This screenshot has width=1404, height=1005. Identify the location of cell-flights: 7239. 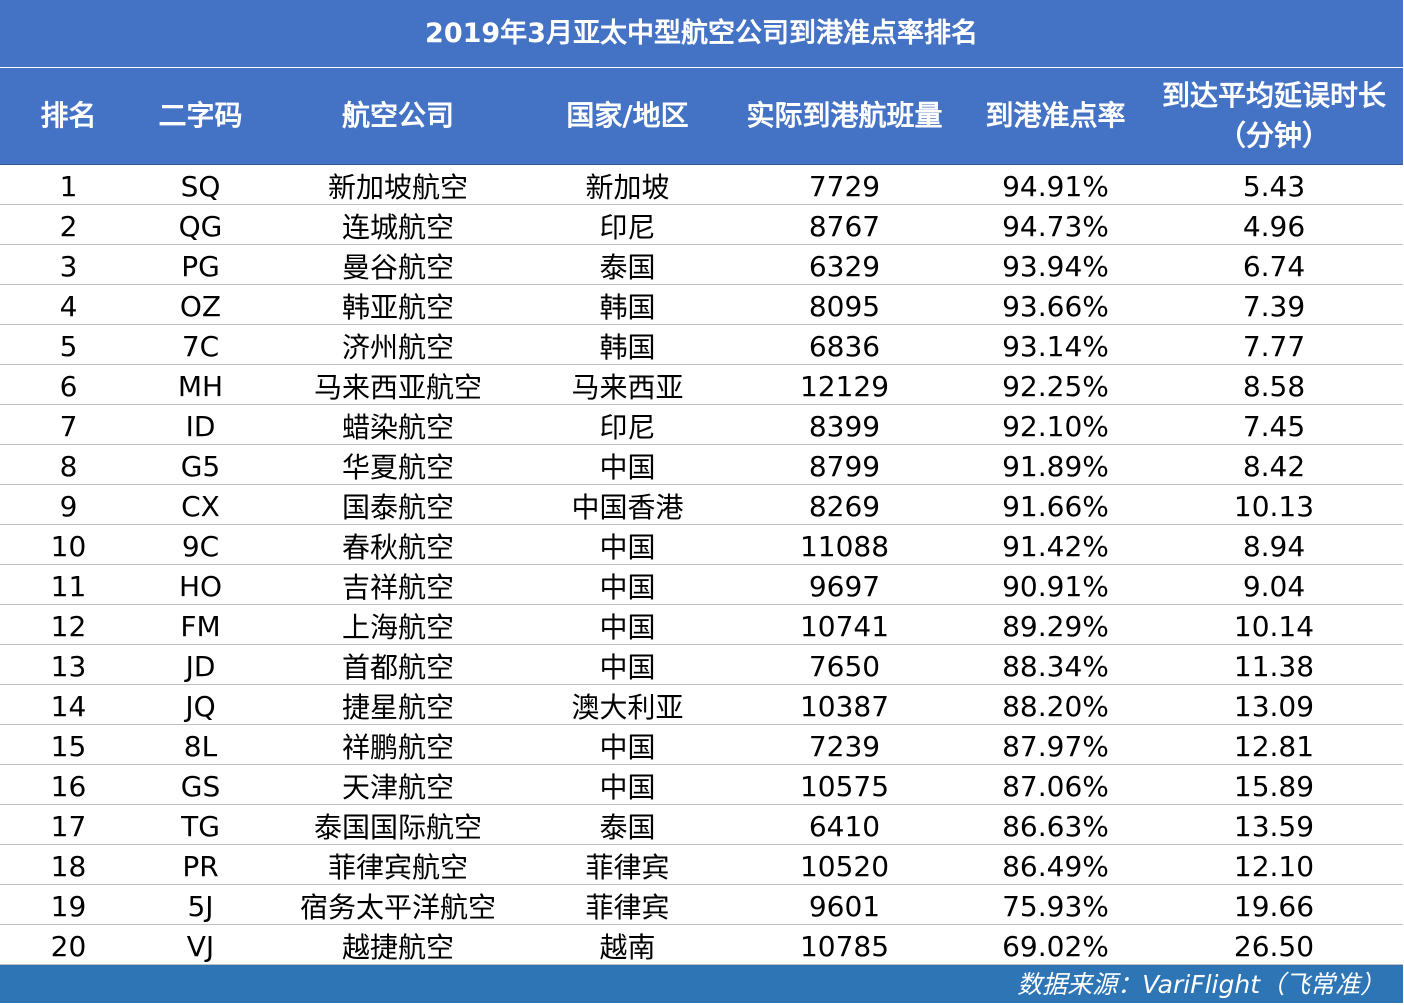
(844, 746).